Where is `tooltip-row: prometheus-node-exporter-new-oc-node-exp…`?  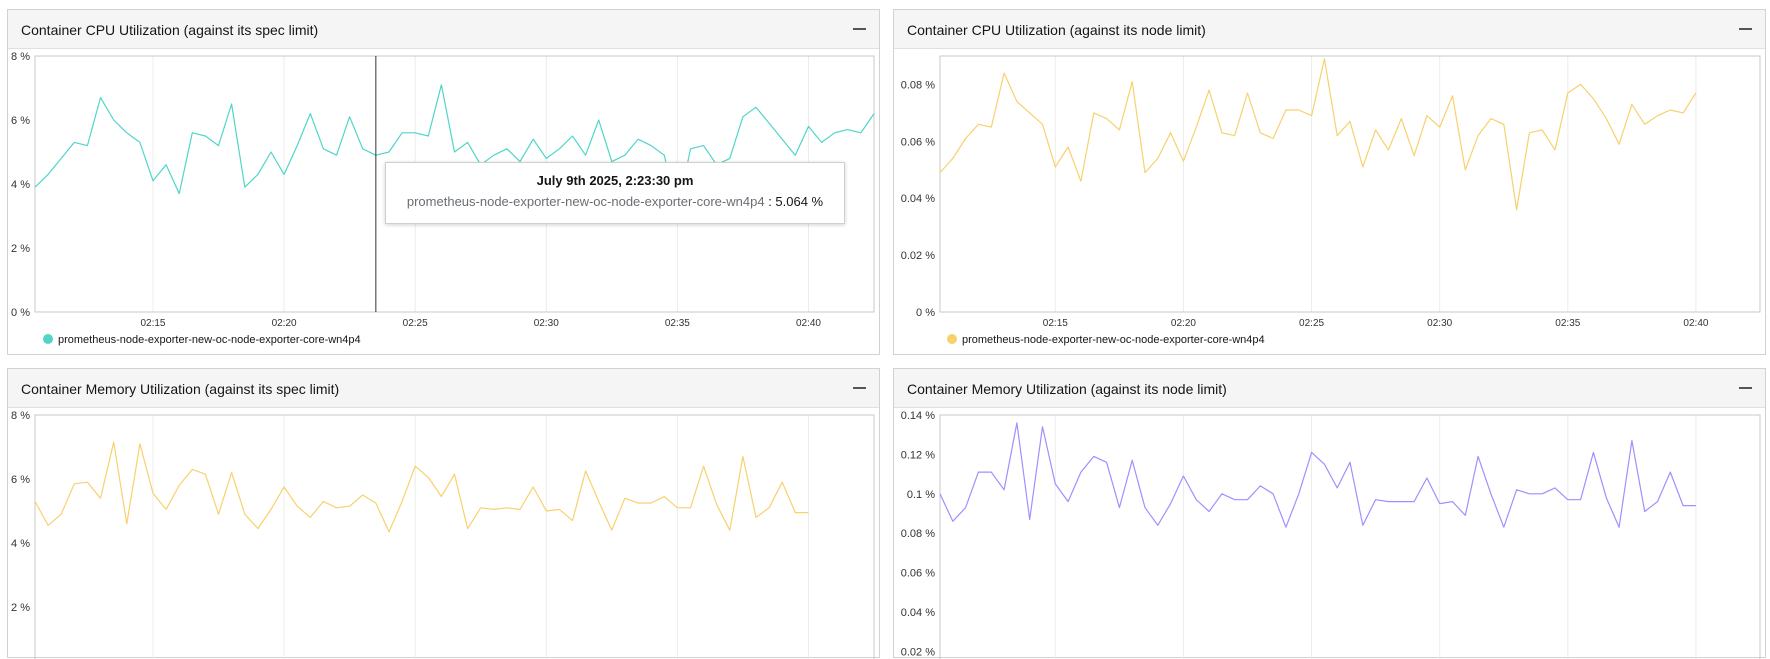 tooltip-row: prometheus-node-exporter-new-oc-node-exp… is located at coordinates (615, 201).